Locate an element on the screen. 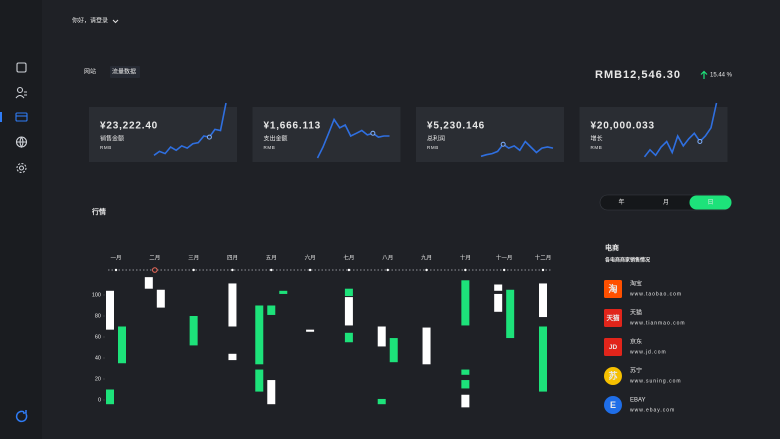 This screenshot has height=439, width=780. card-value: ¥5,230.146 is located at coordinates (456, 126).